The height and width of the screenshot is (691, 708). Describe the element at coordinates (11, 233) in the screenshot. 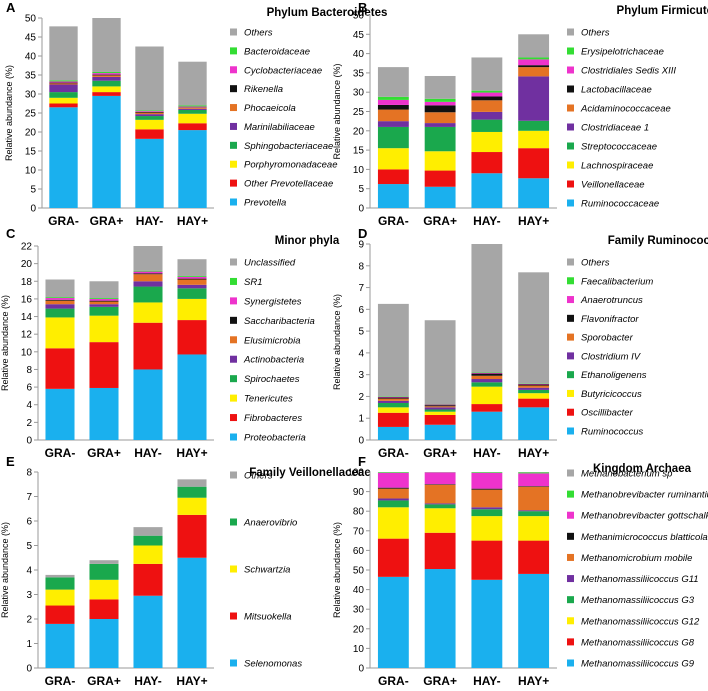

I see `panel-letter: C` at that location.